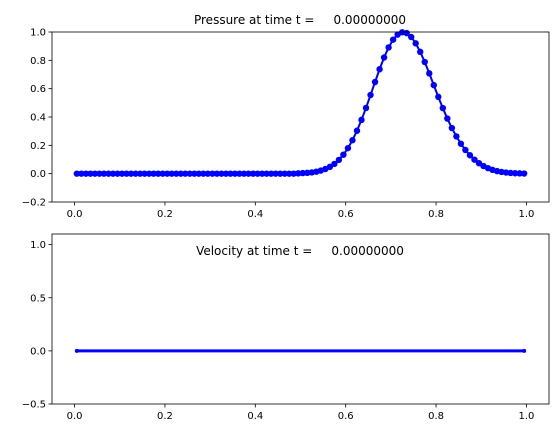 Image resolution: width=559 pixels, height=435 pixels. What do you see at coordinates (38, 174) in the screenshot?
I see `pressure-y-tick-label: 0.0` at bounding box center [38, 174].